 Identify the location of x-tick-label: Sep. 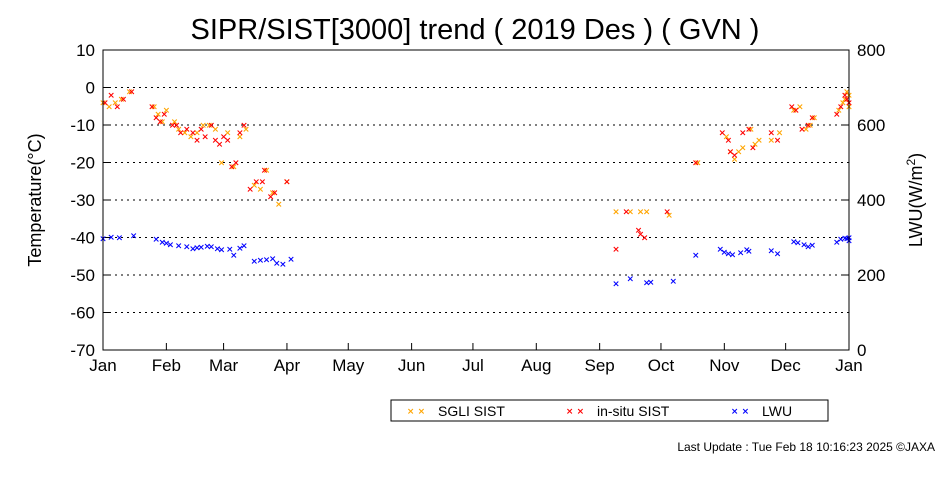
(600, 365).